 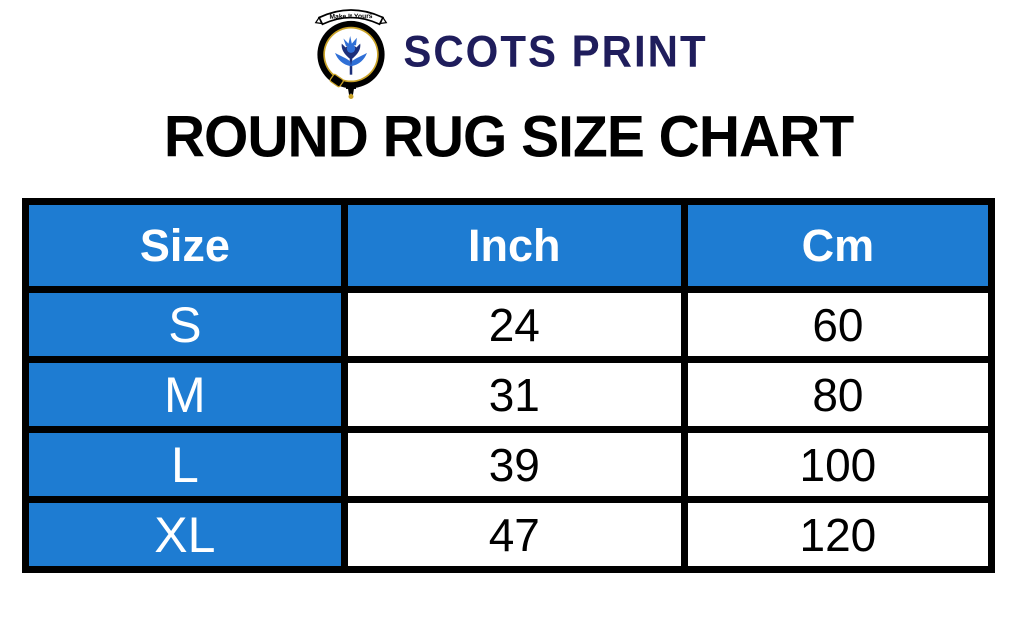 I want to click on thistle-icon, so click(x=351, y=55).